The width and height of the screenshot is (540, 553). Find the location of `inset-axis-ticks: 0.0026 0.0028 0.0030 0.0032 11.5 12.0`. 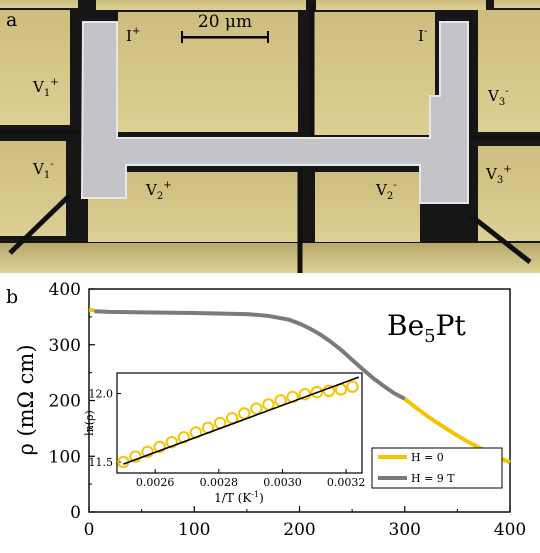

inset-axis-ticks: 0.0026 0.0028 0.0030 0.0032 11.5 12.0 is located at coordinates (227, 438).